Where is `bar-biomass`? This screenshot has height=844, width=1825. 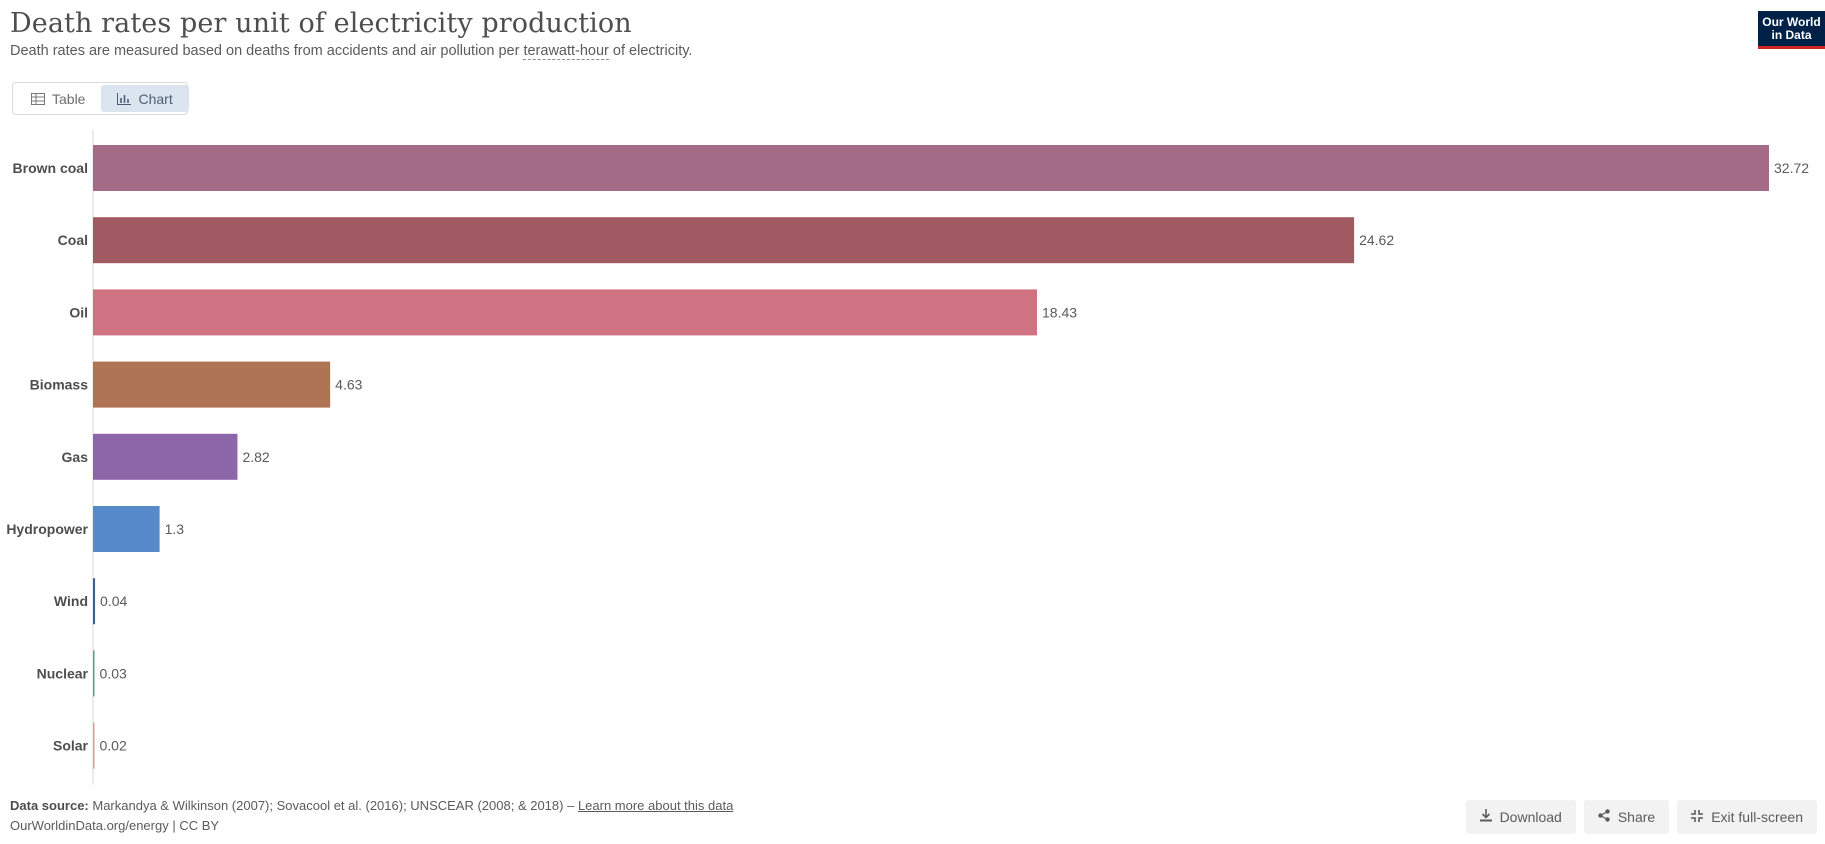 bar-biomass is located at coordinates (212, 384).